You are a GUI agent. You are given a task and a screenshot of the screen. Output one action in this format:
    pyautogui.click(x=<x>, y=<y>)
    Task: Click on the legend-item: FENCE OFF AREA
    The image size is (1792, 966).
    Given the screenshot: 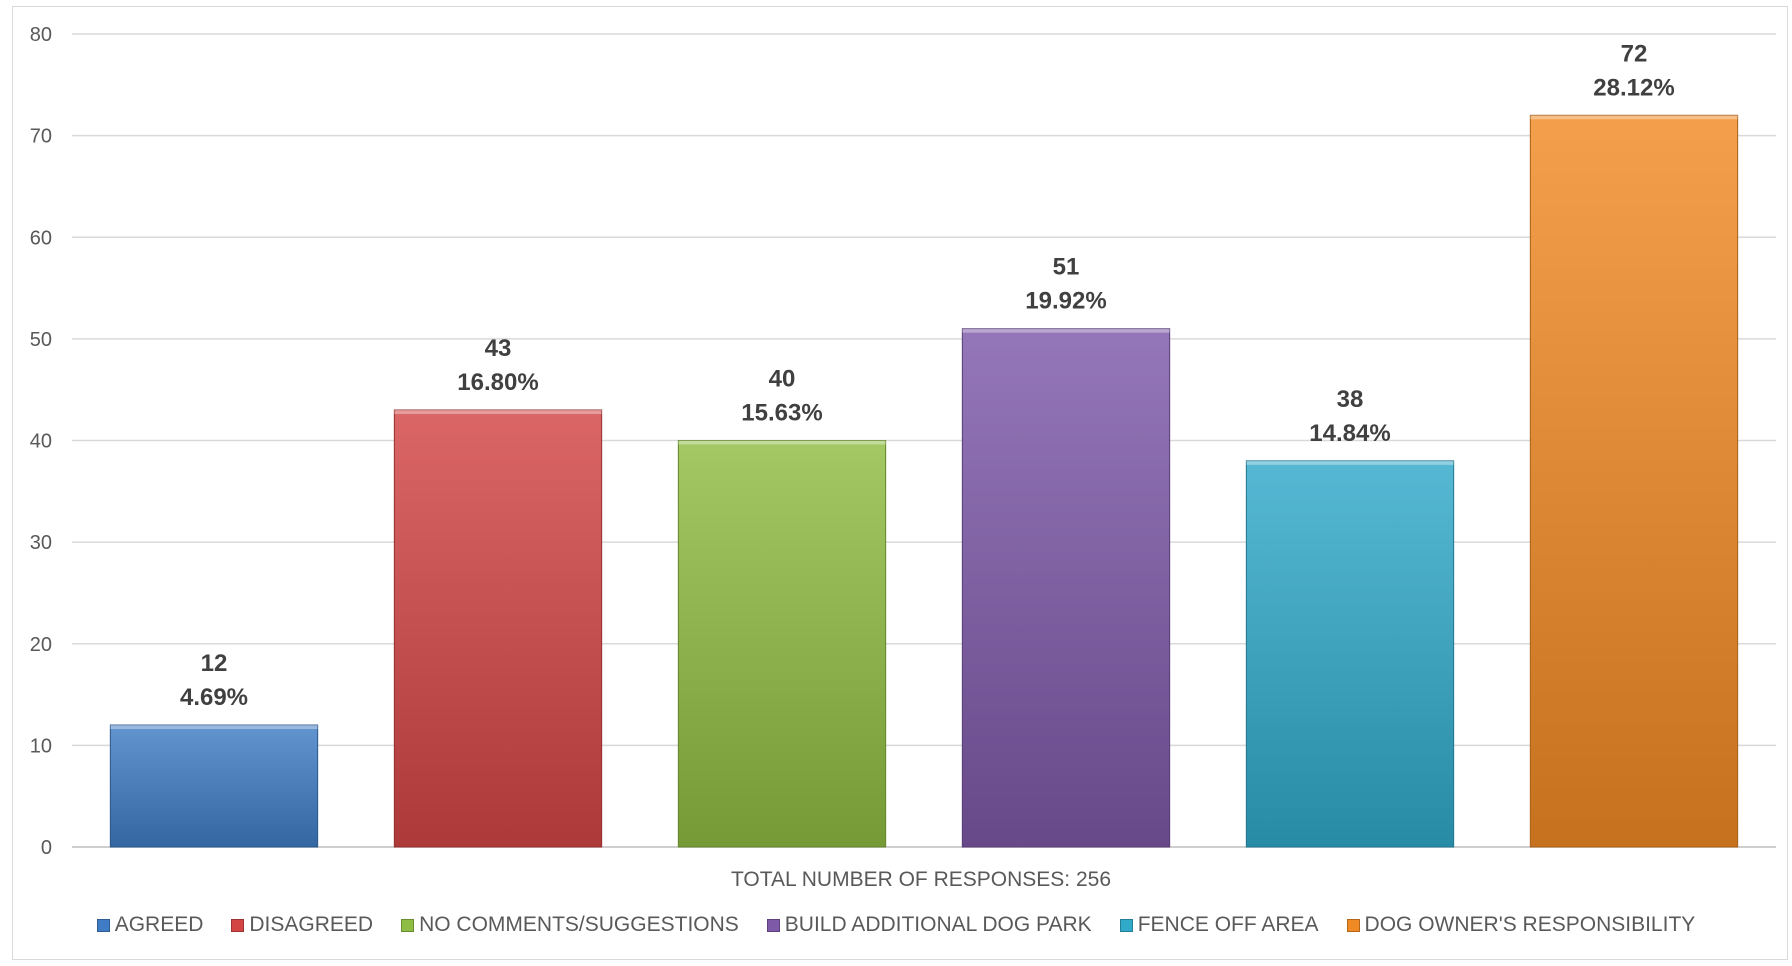 What is the action you would take?
    pyautogui.click(x=1219, y=925)
    